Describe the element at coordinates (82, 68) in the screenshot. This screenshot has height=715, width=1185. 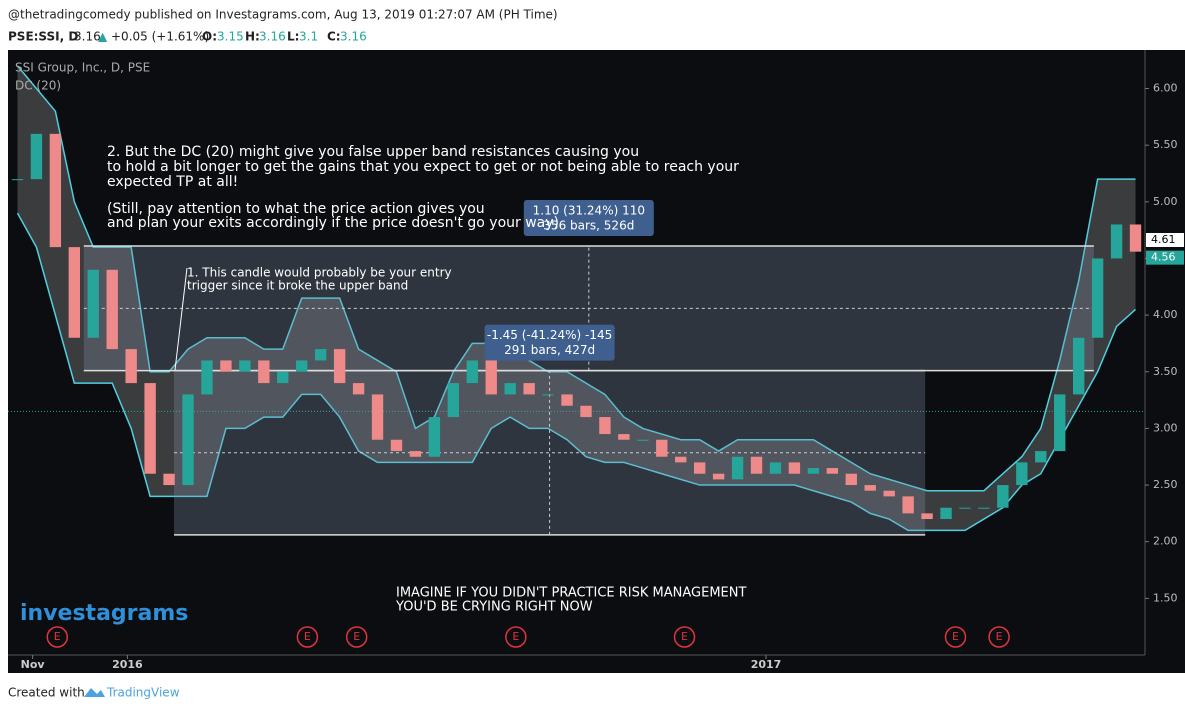
I see `chart-title: SSI Group, Inc., D, PSE` at that location.